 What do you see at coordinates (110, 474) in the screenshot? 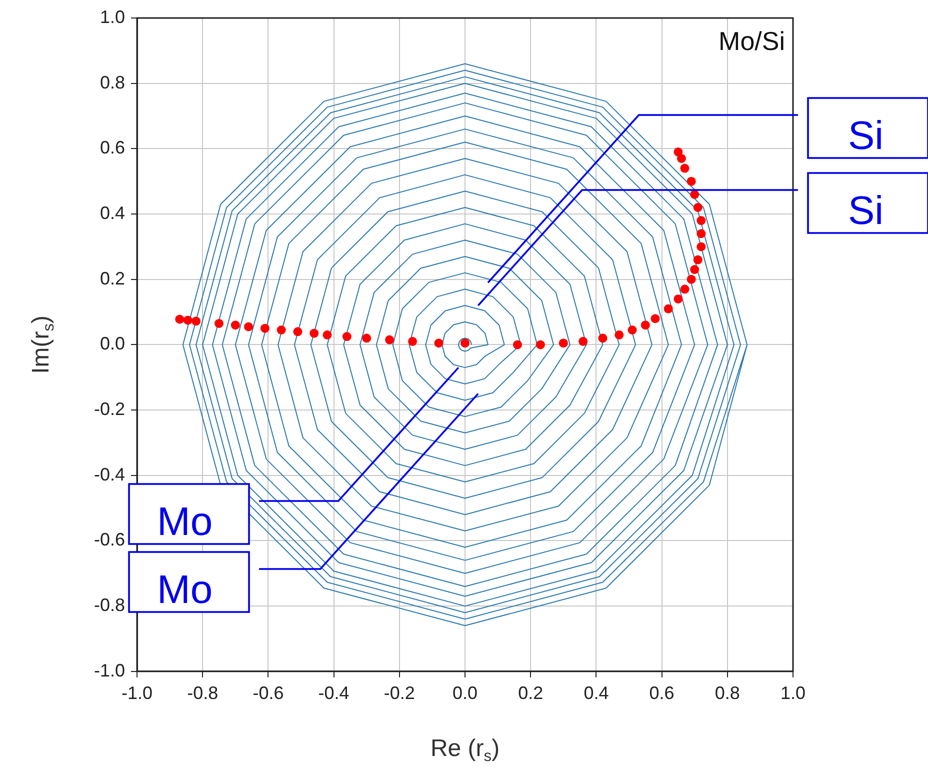
I see `y-tick-label: -0.4` at bounding box center [110, 474].